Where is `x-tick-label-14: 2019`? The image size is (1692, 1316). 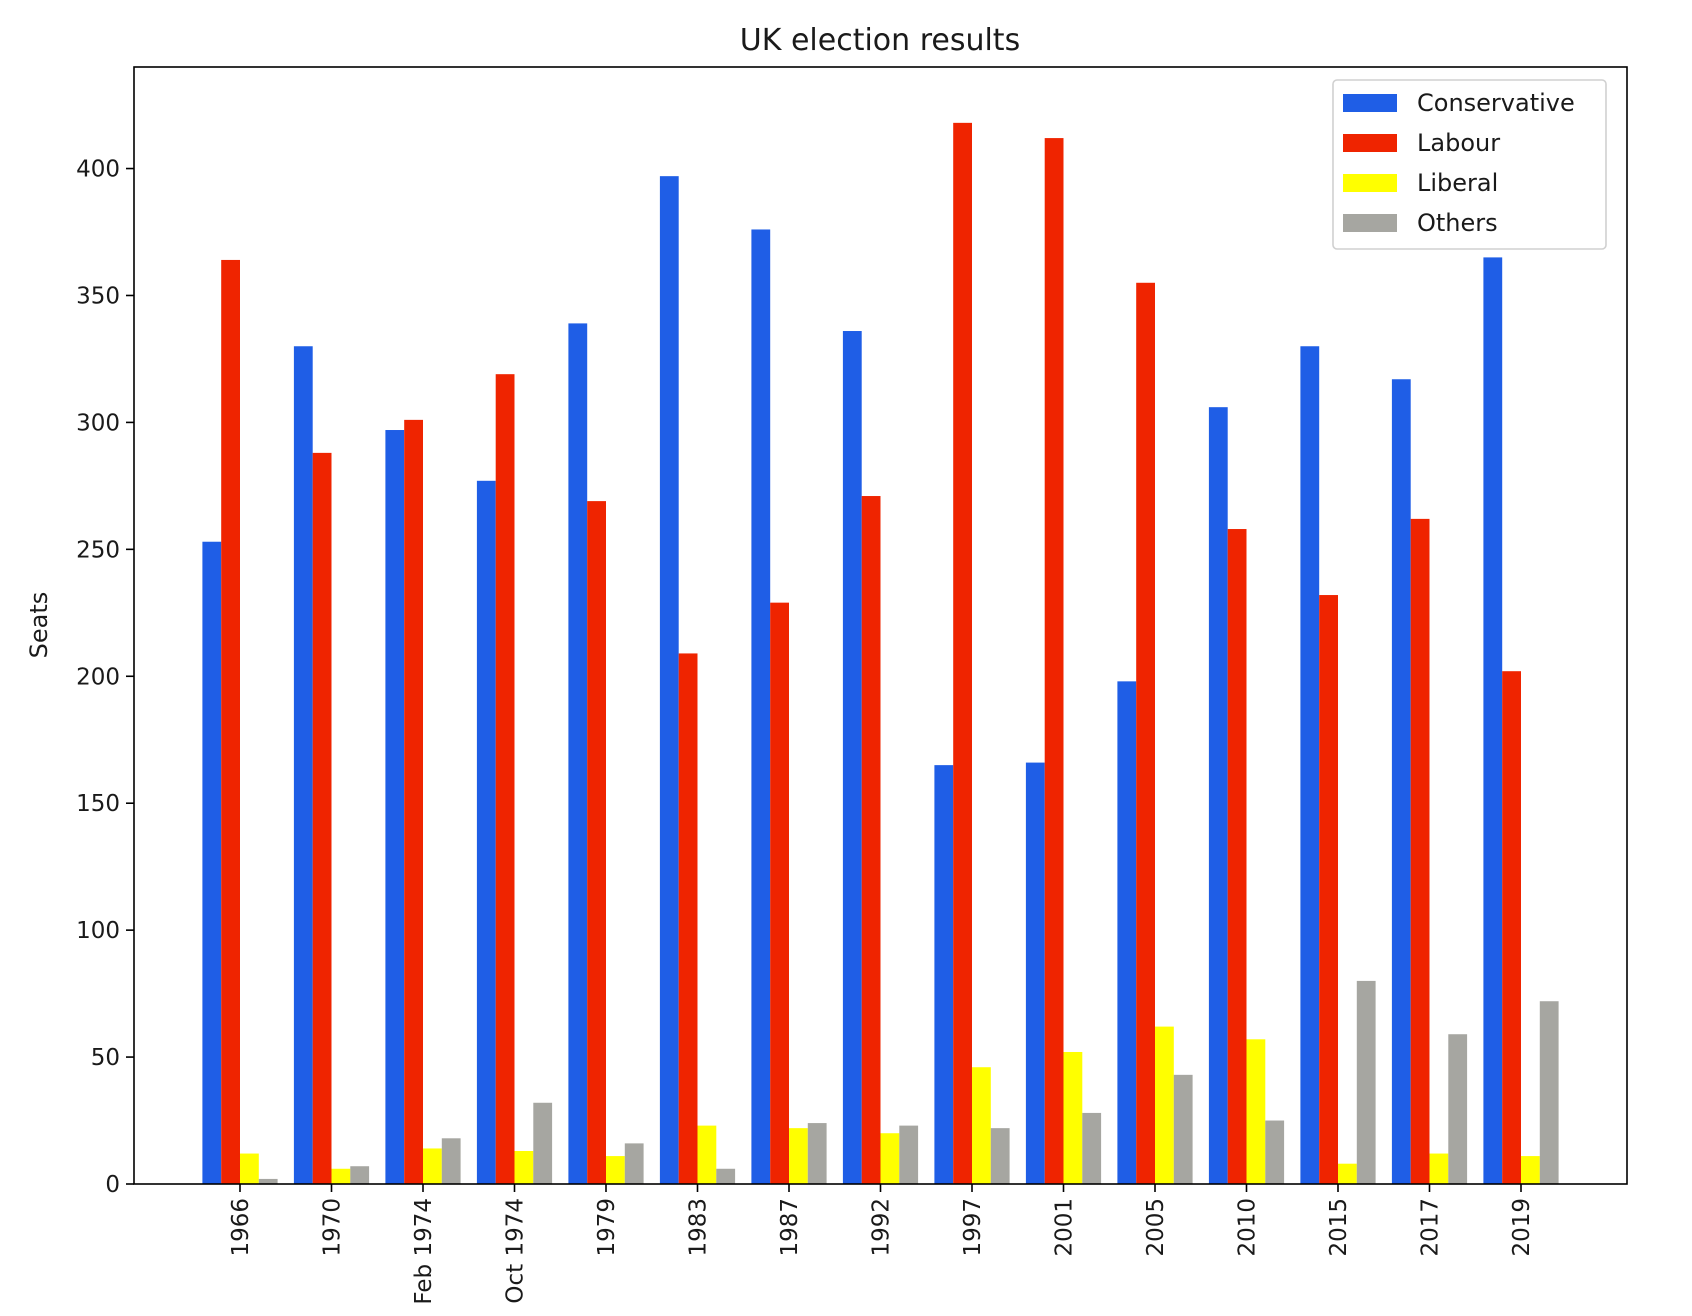
x-tick-label-14: 2019 is located at coordinates (1522, 1227).